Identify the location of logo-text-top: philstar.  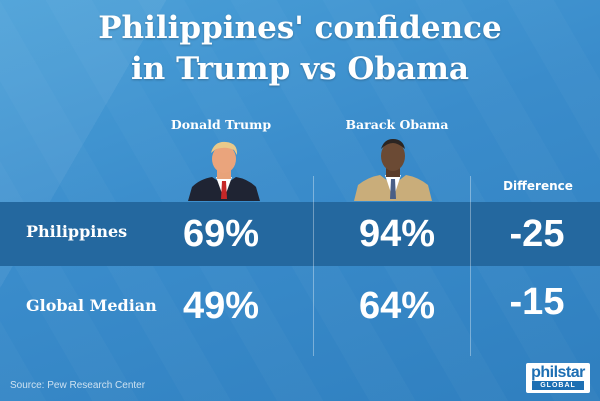
(558, 372).